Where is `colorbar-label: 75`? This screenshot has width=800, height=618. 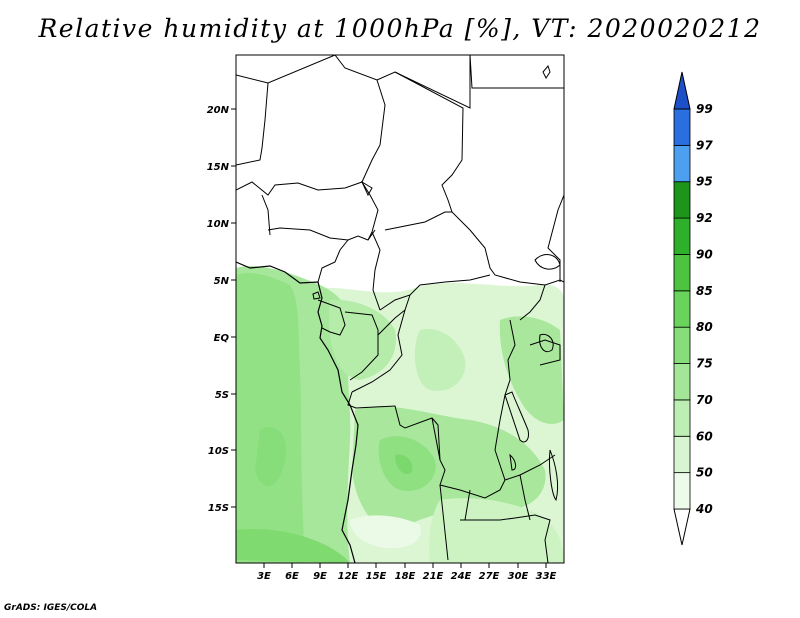
colorbar-label: 75 is located at coordinates (704, 364).